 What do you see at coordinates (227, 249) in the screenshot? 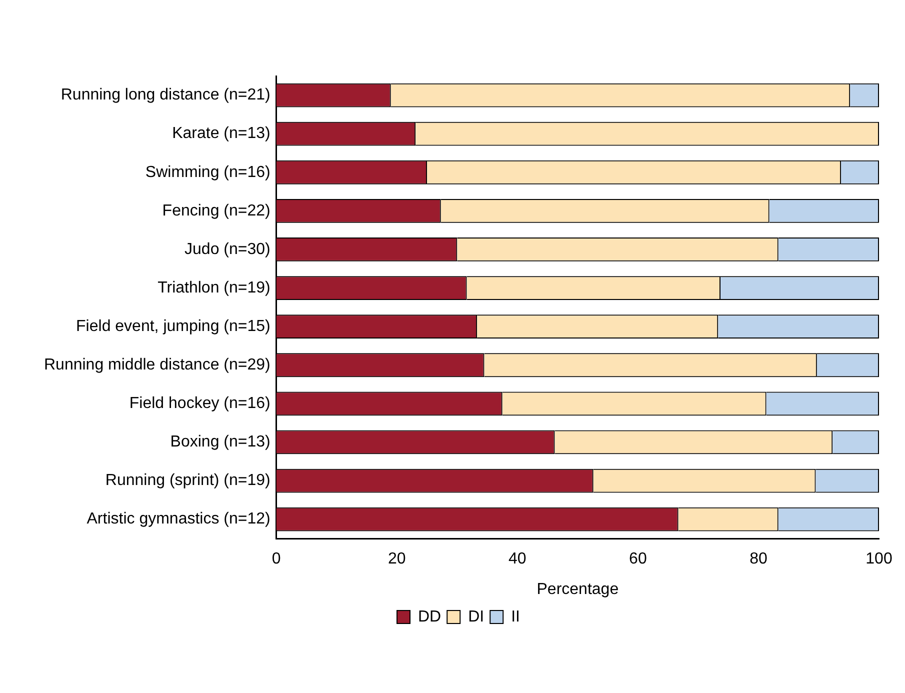
I see `y-tick-label: Judo (n=30)` at bounding box center [227, 249].